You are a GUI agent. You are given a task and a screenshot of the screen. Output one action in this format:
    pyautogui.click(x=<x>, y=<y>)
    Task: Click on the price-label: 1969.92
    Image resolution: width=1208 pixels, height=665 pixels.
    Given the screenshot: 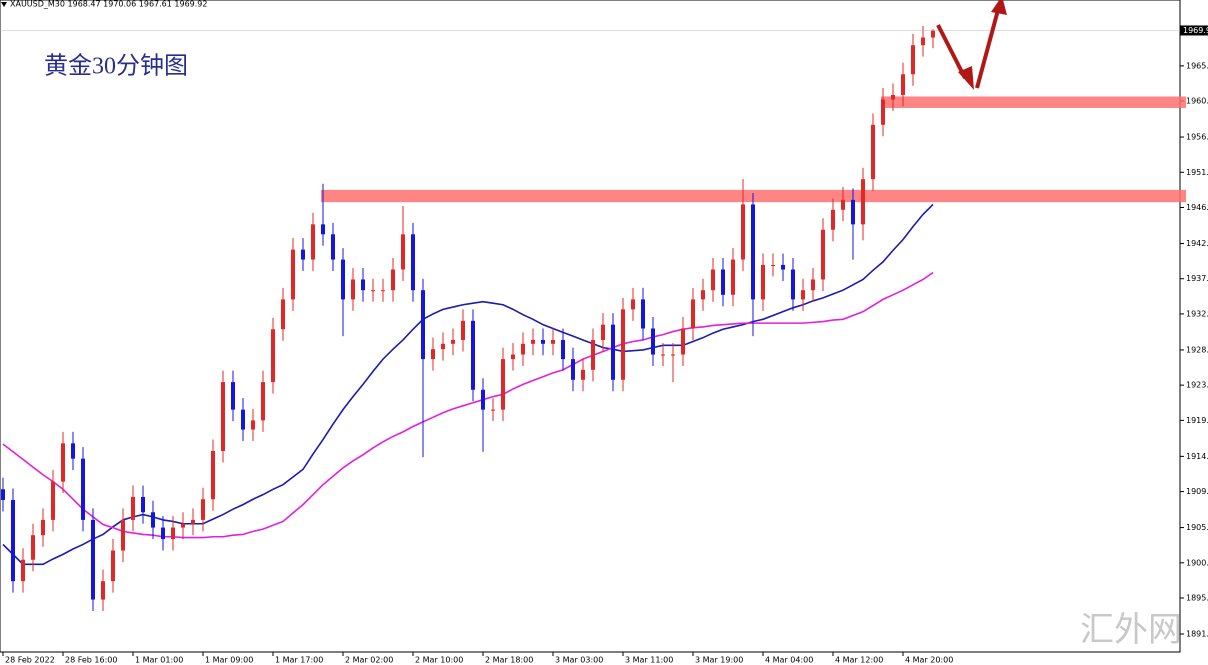 What is the action you would take?
    pyautogui.click(x=1195, y=30)
    